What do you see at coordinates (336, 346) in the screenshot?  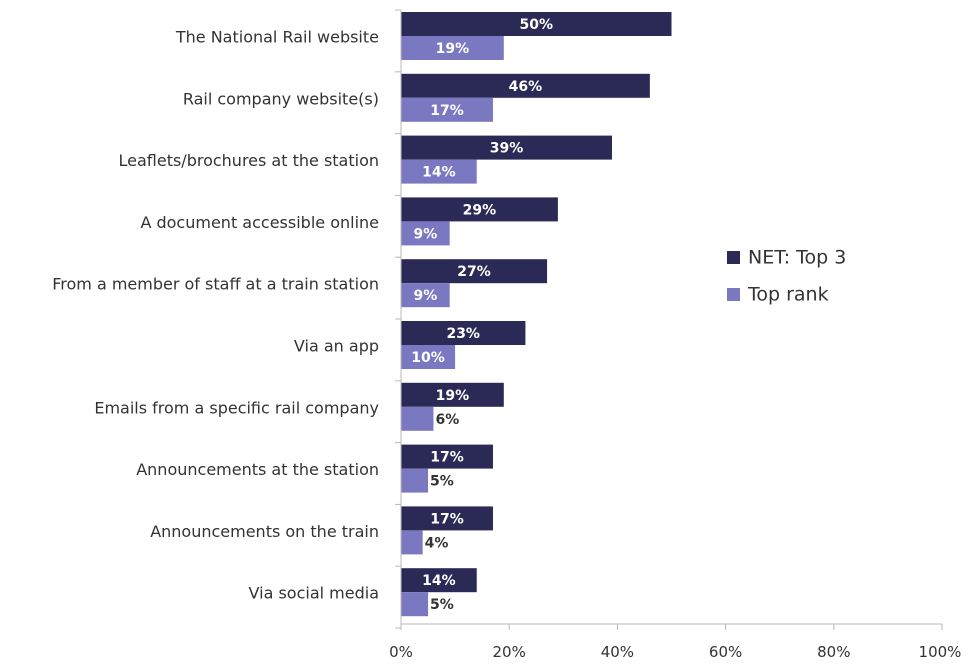 I see `category-label: Via an app` at bounding box center [336, 346].